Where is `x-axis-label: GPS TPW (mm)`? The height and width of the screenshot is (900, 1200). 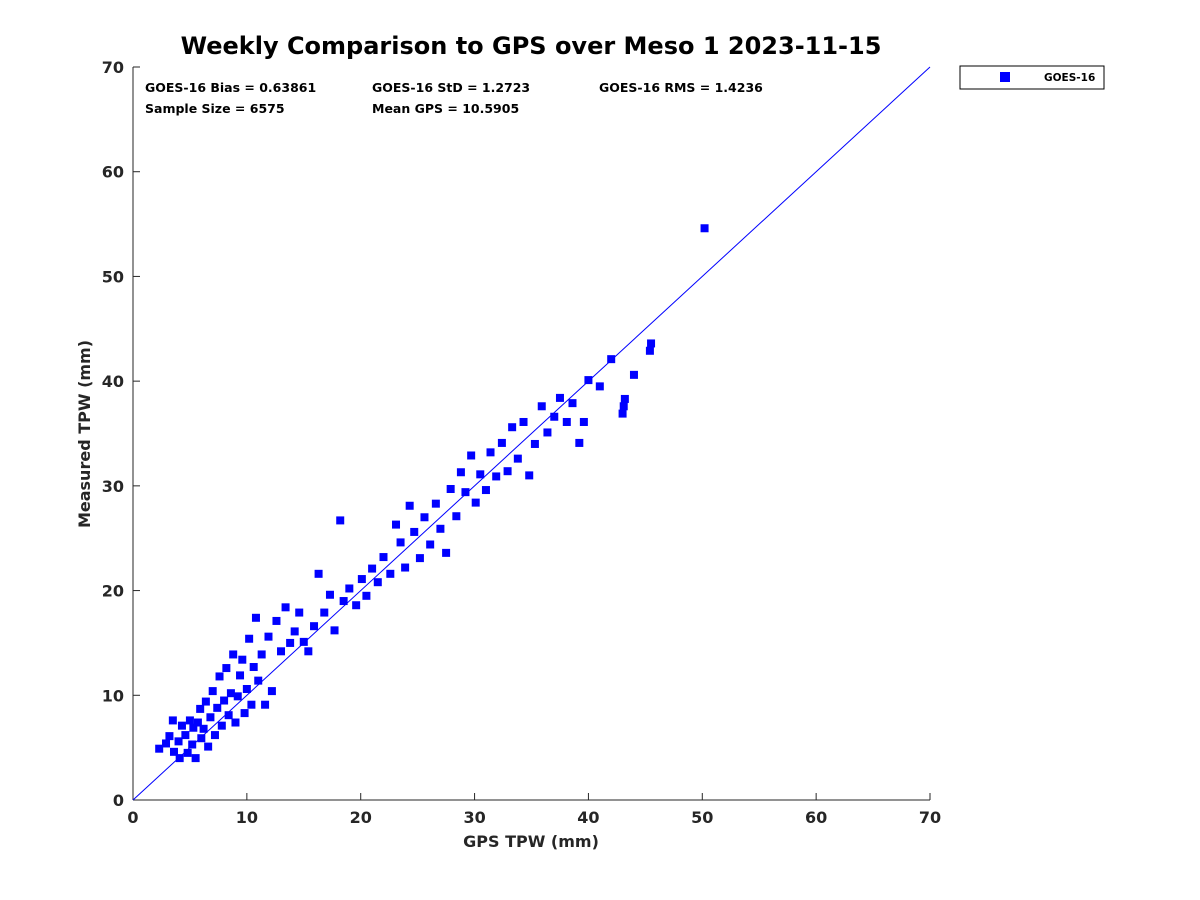 x-axis-label: GPS TPW (mm) is located at coordinates (531, 841).